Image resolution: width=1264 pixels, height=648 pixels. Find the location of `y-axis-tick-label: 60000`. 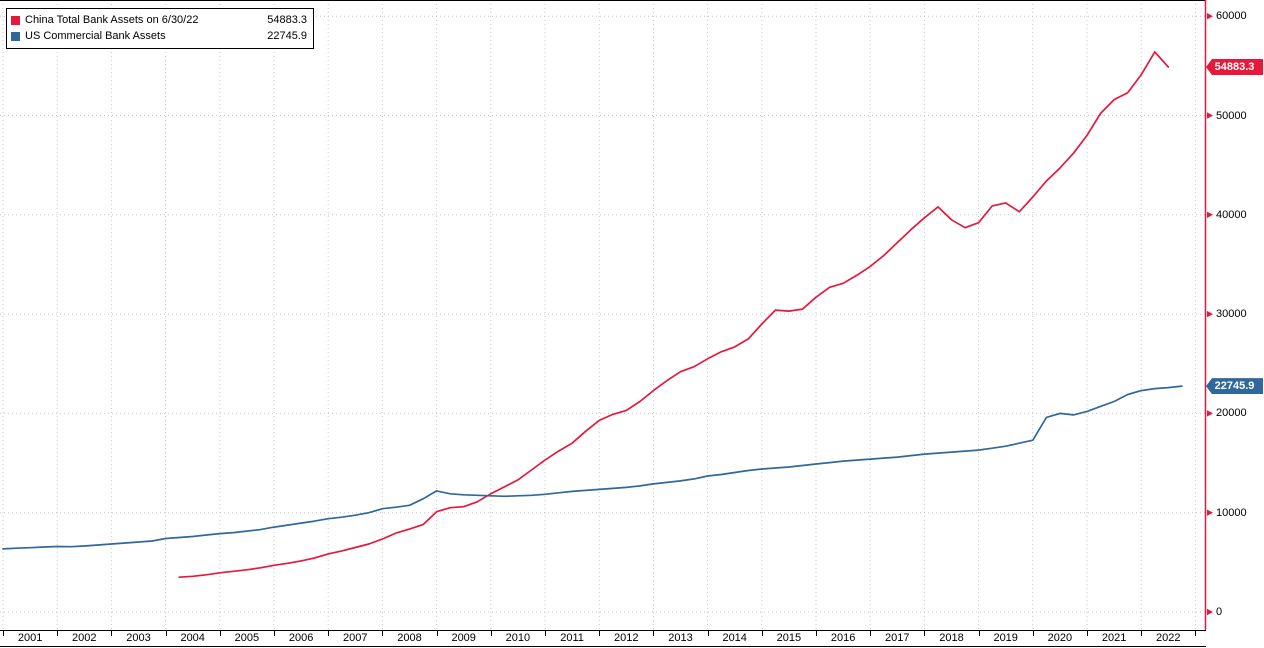

y-axis-tick-label: 60000 is located at coordinates (1231, 16).